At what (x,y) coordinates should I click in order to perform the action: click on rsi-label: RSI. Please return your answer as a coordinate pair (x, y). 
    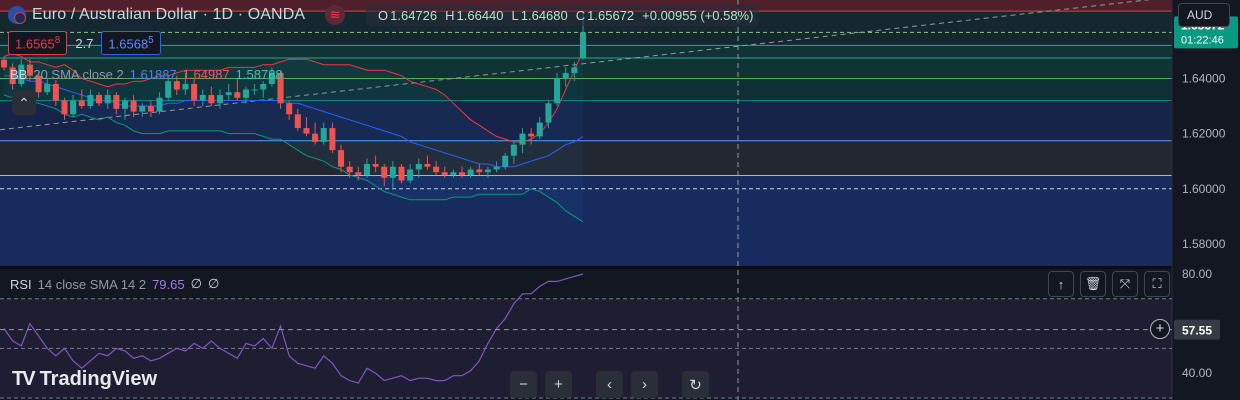
    Looking at the image, I should click on (21, 284).